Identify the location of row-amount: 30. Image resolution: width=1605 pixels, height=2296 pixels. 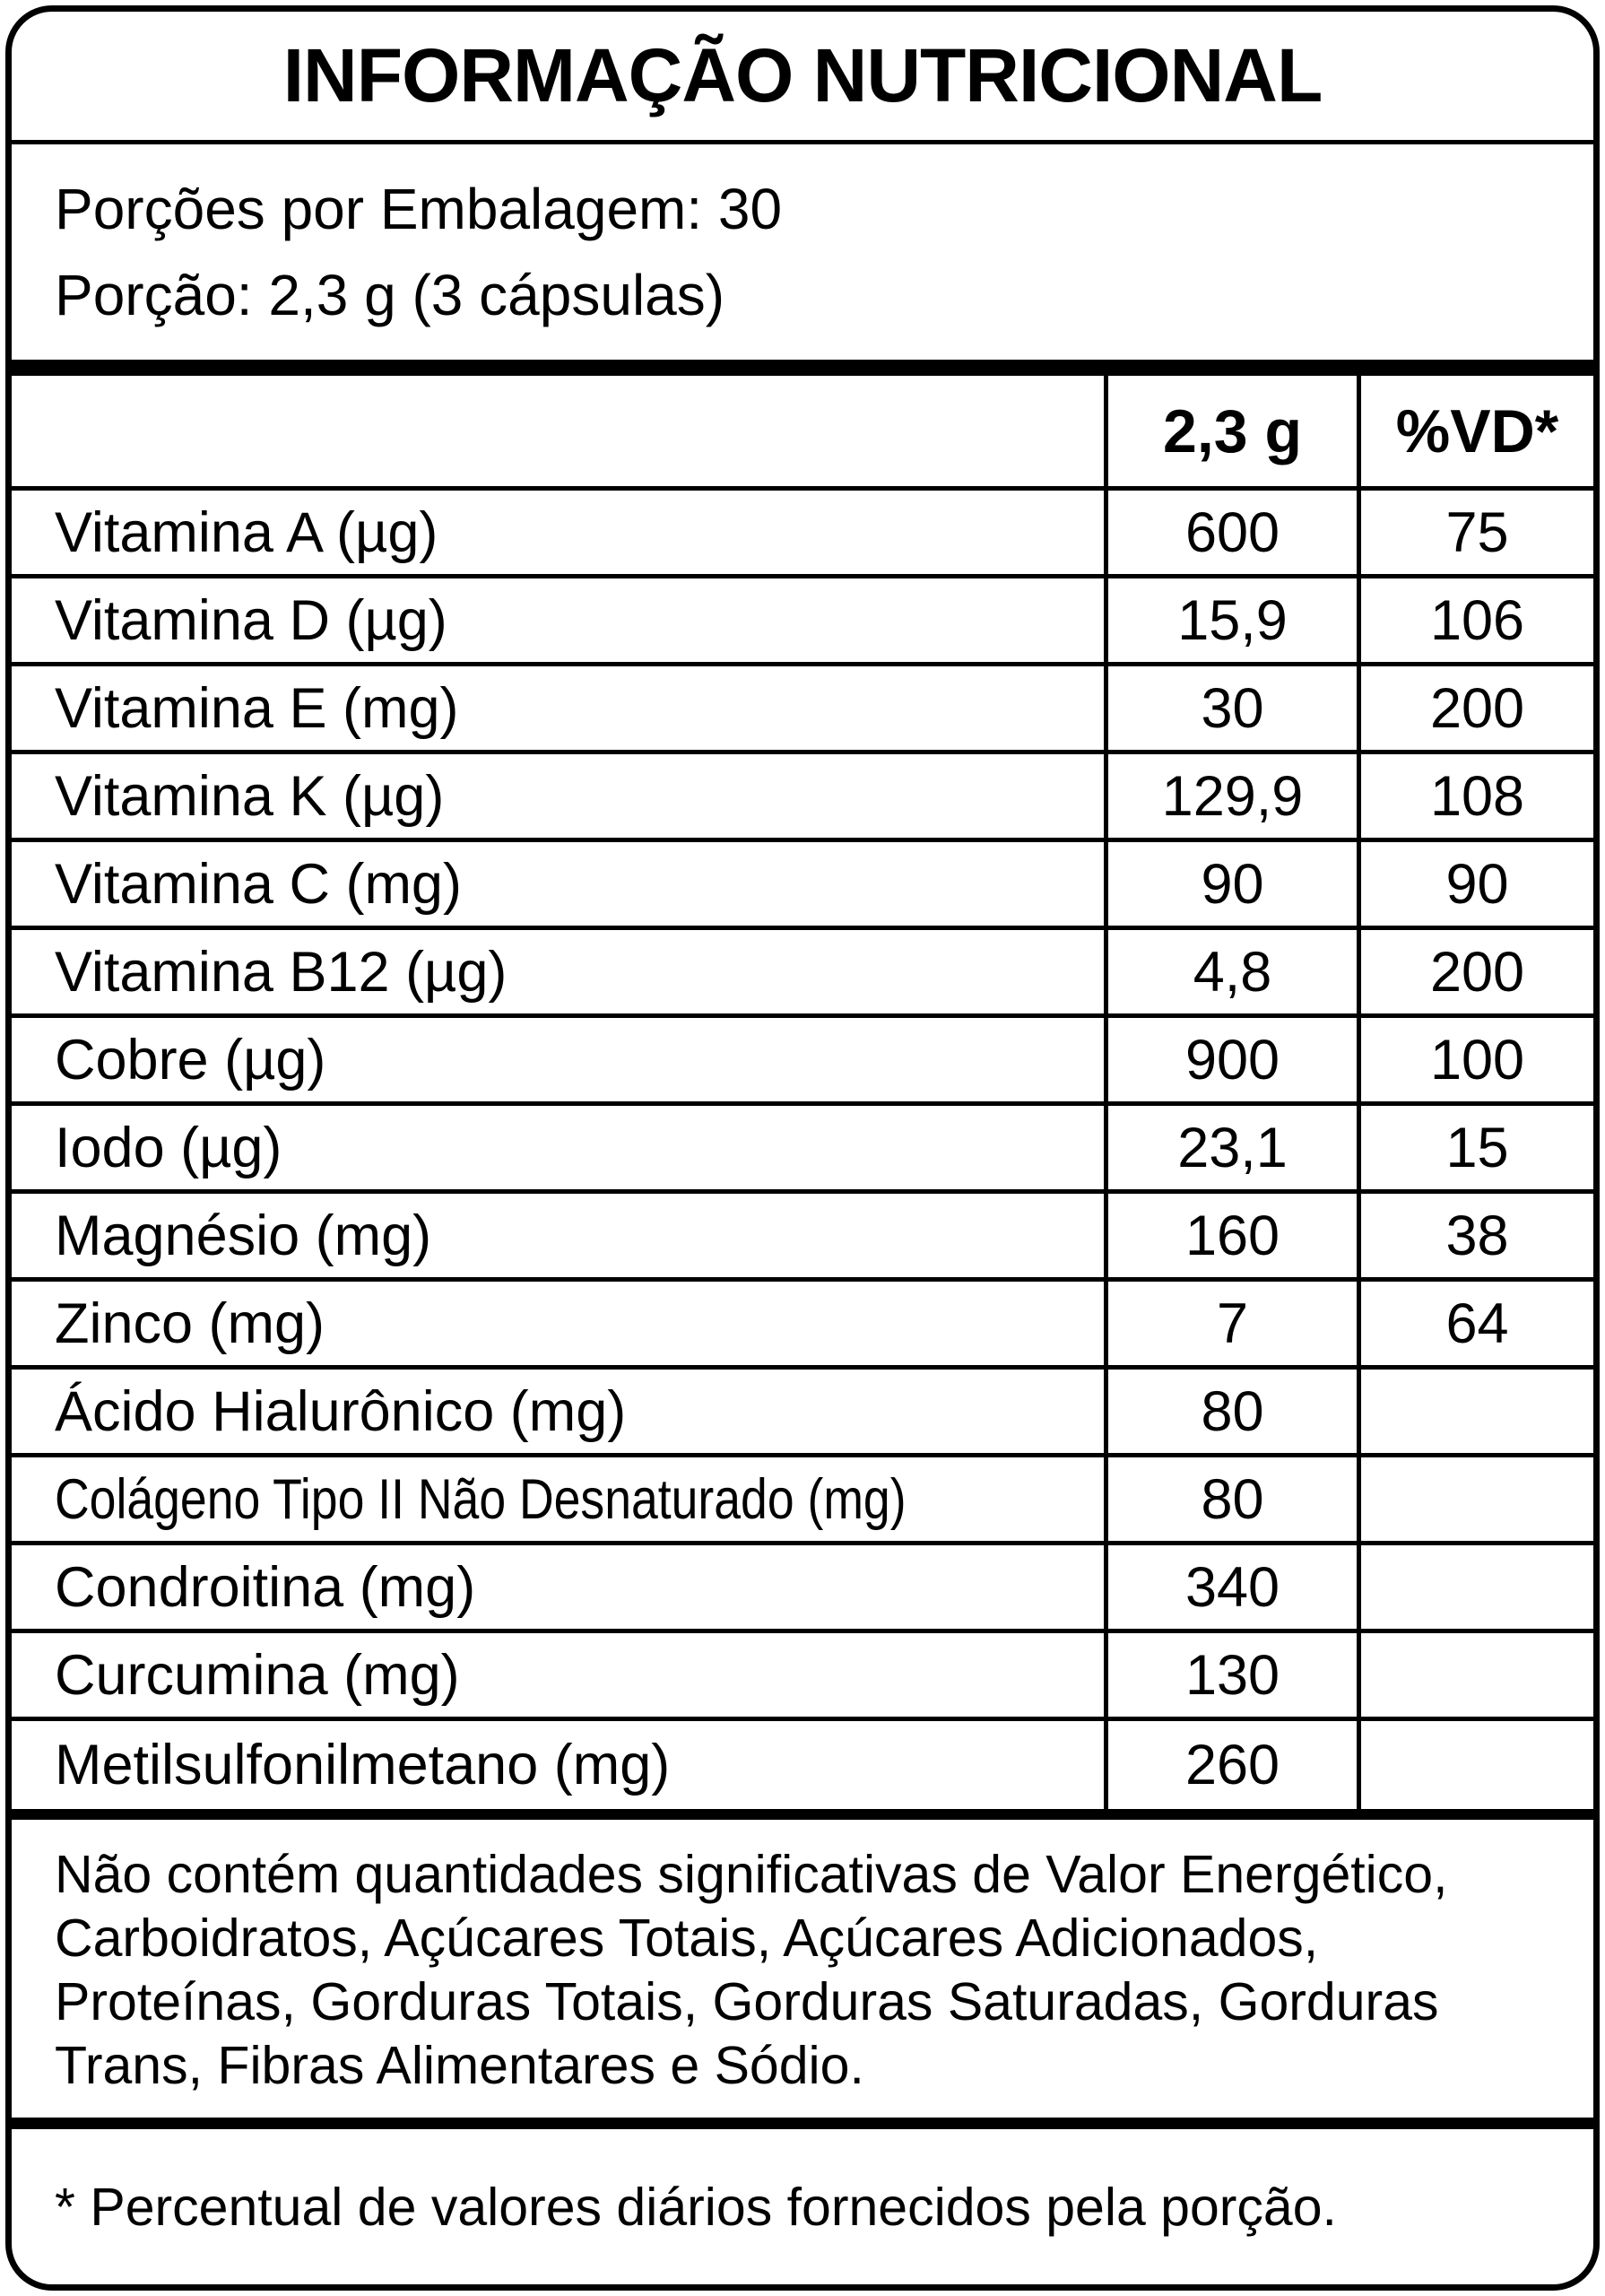
(1230, 708).